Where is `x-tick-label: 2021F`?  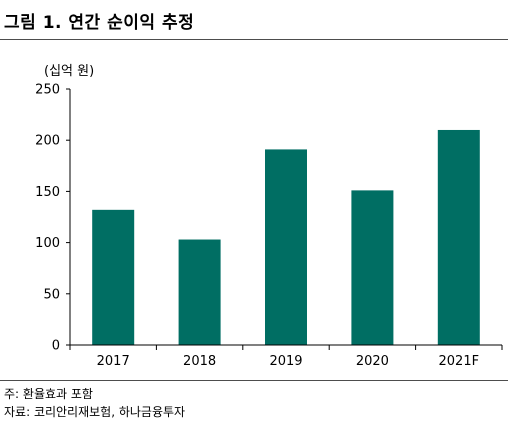 x-tick-label: 2021F is located at coordinates (459, 361).